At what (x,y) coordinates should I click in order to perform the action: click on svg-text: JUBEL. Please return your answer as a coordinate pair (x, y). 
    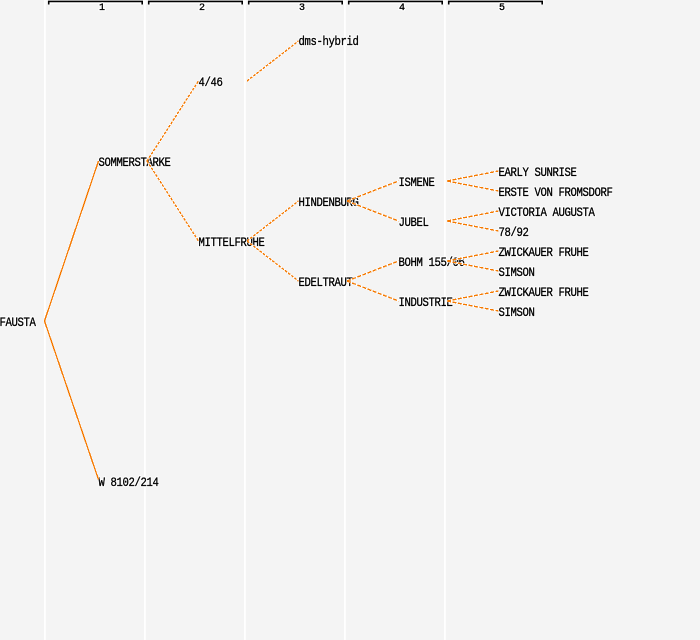
    Looking at the image, I should click on (414, 222).